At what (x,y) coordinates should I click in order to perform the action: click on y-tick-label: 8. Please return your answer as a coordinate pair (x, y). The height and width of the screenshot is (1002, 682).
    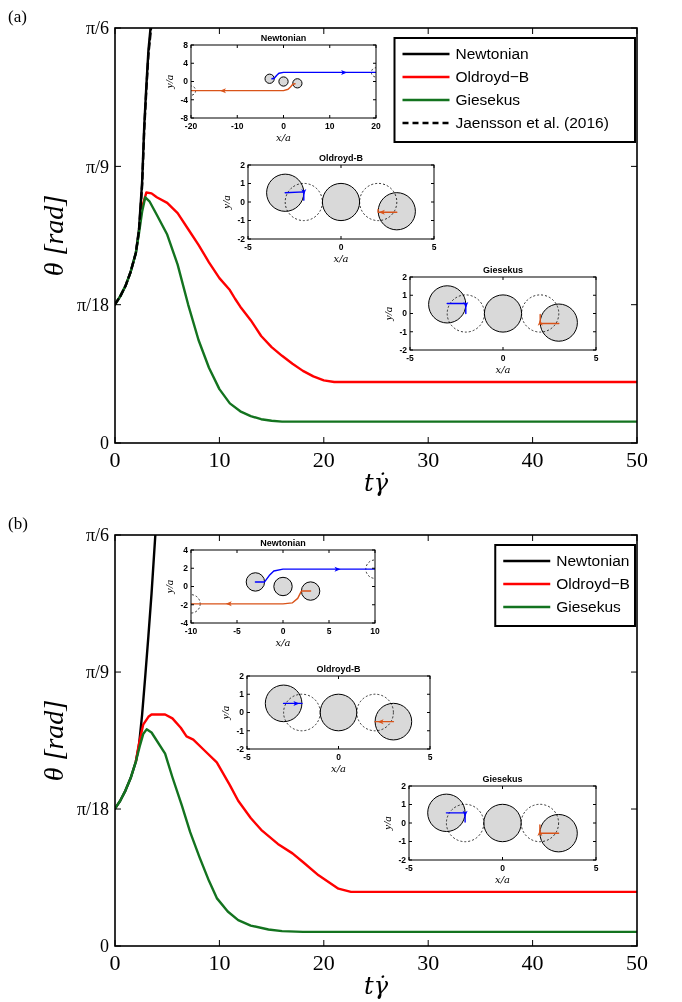
    Looking at the image, I should click on (186, 44).